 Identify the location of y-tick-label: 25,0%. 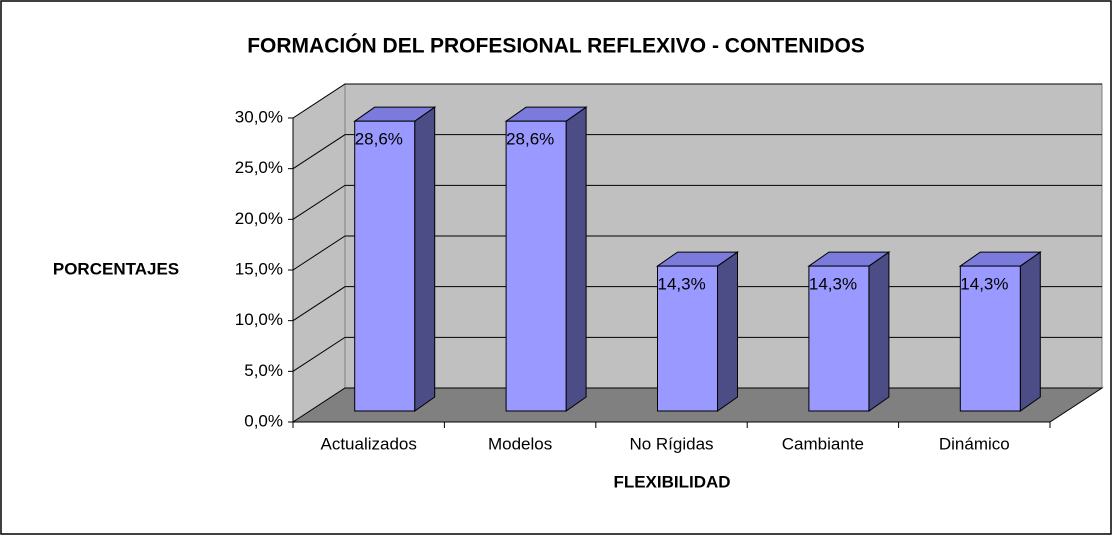
(259, 167).